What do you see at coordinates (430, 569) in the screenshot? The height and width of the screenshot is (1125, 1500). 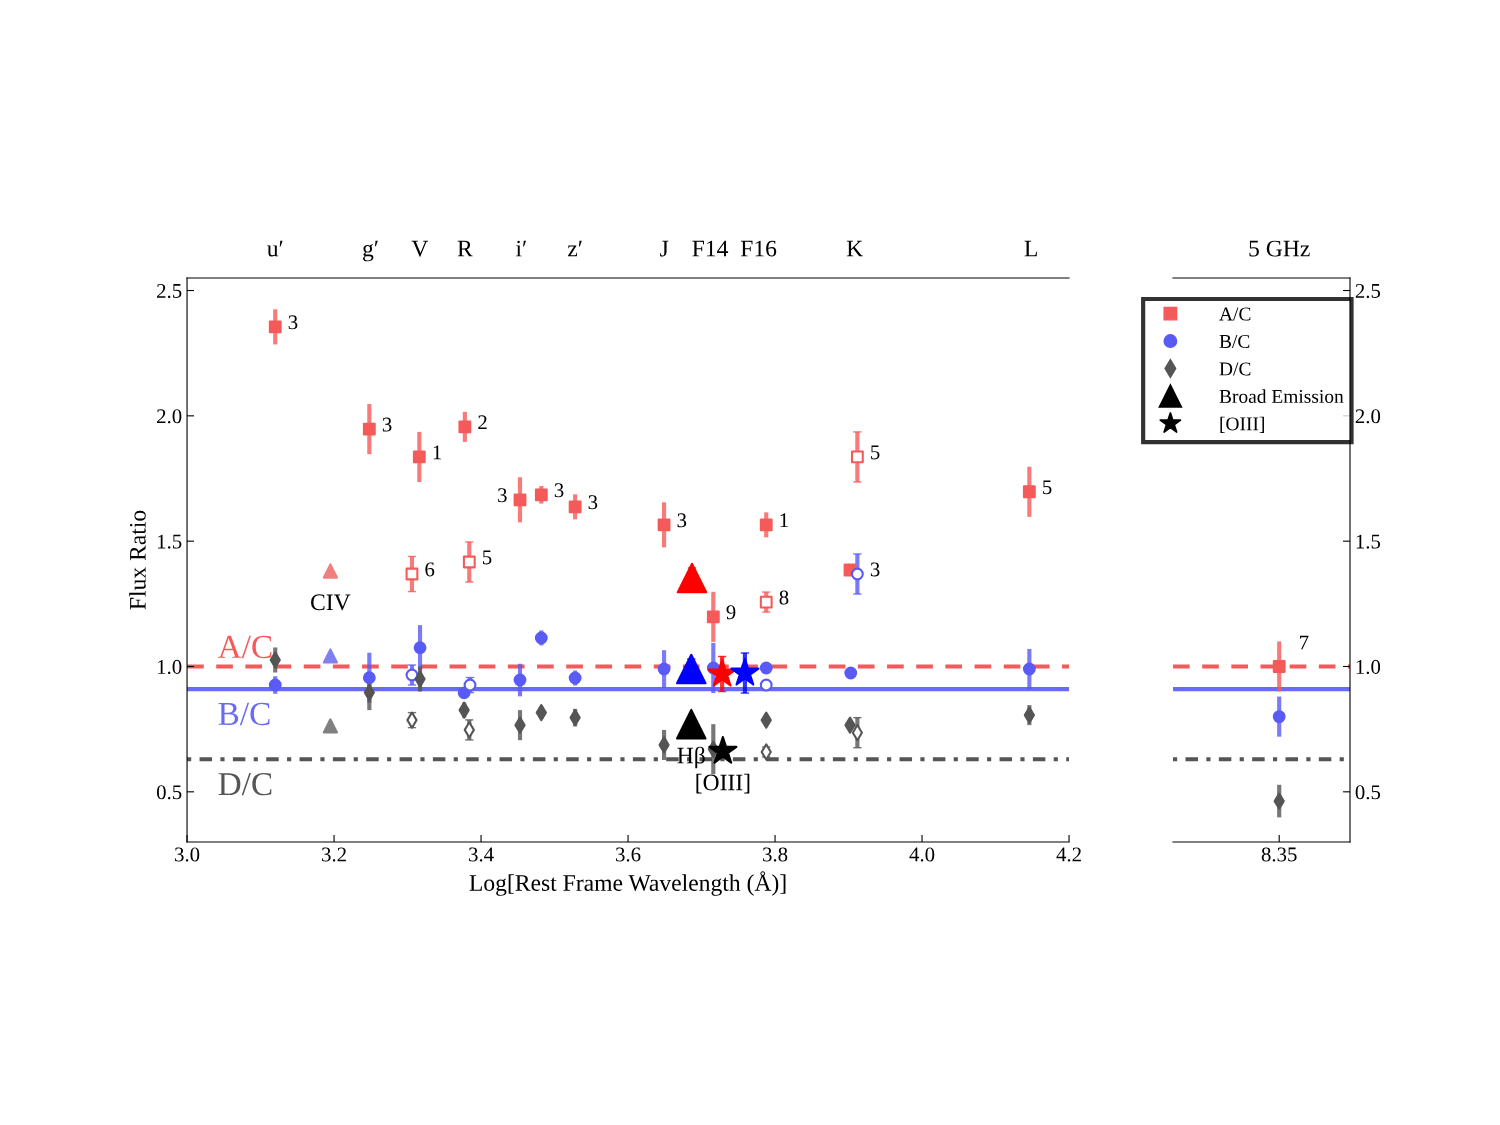 I see `annotation: 6` at bounding box center [430, 569].